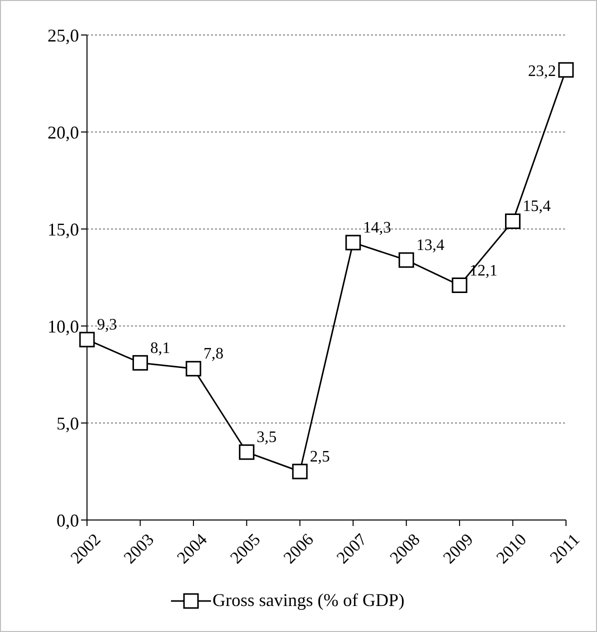  What do you see at coordinates (63, 132) in the screenshot?
I see `y-tick-label: 20,0` at bounding box center [63, 132].